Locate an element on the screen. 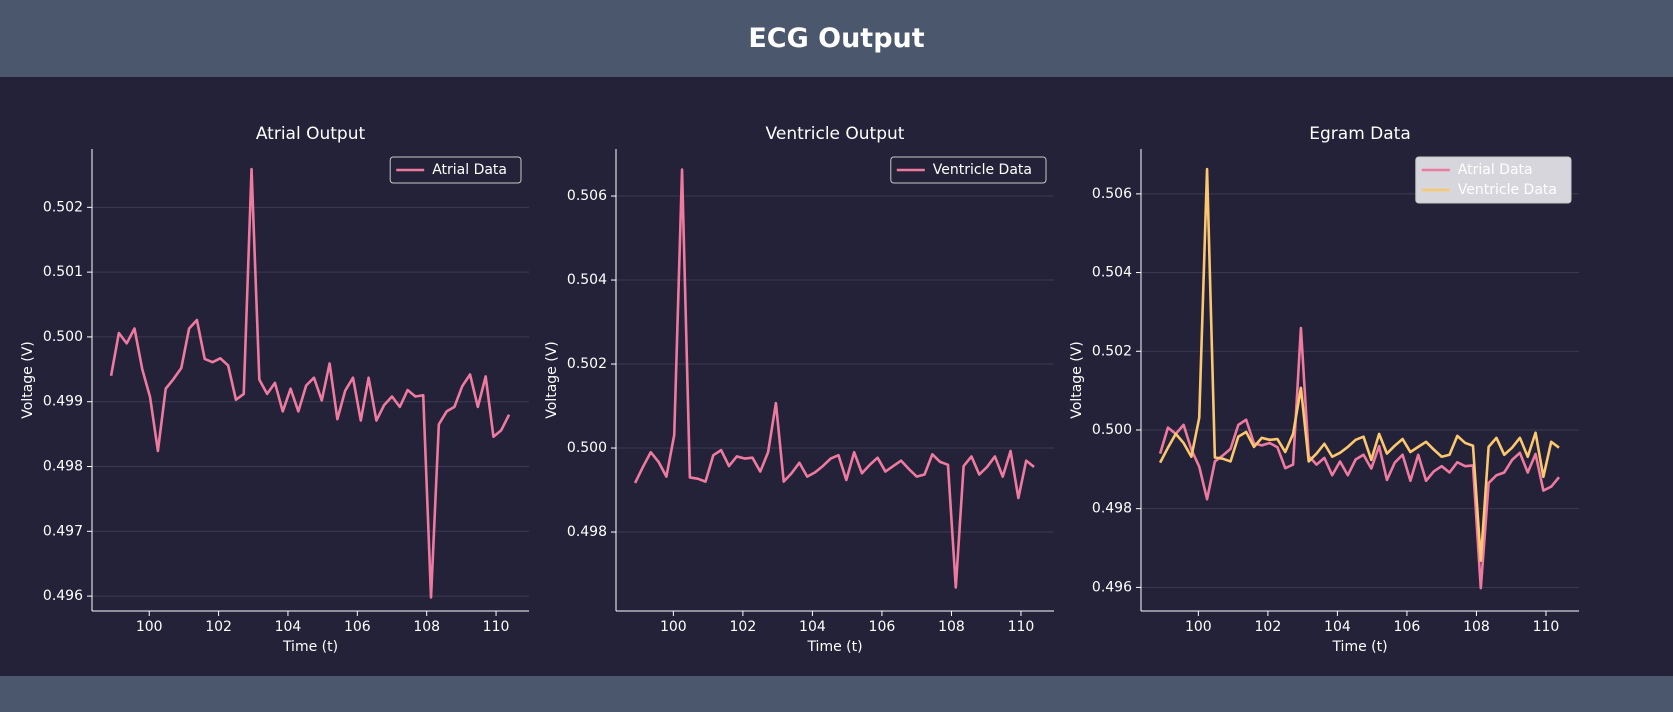 This screenshot has height=712, width=1673. chart-title: Atrial Output is located at coordinates (311, 134).